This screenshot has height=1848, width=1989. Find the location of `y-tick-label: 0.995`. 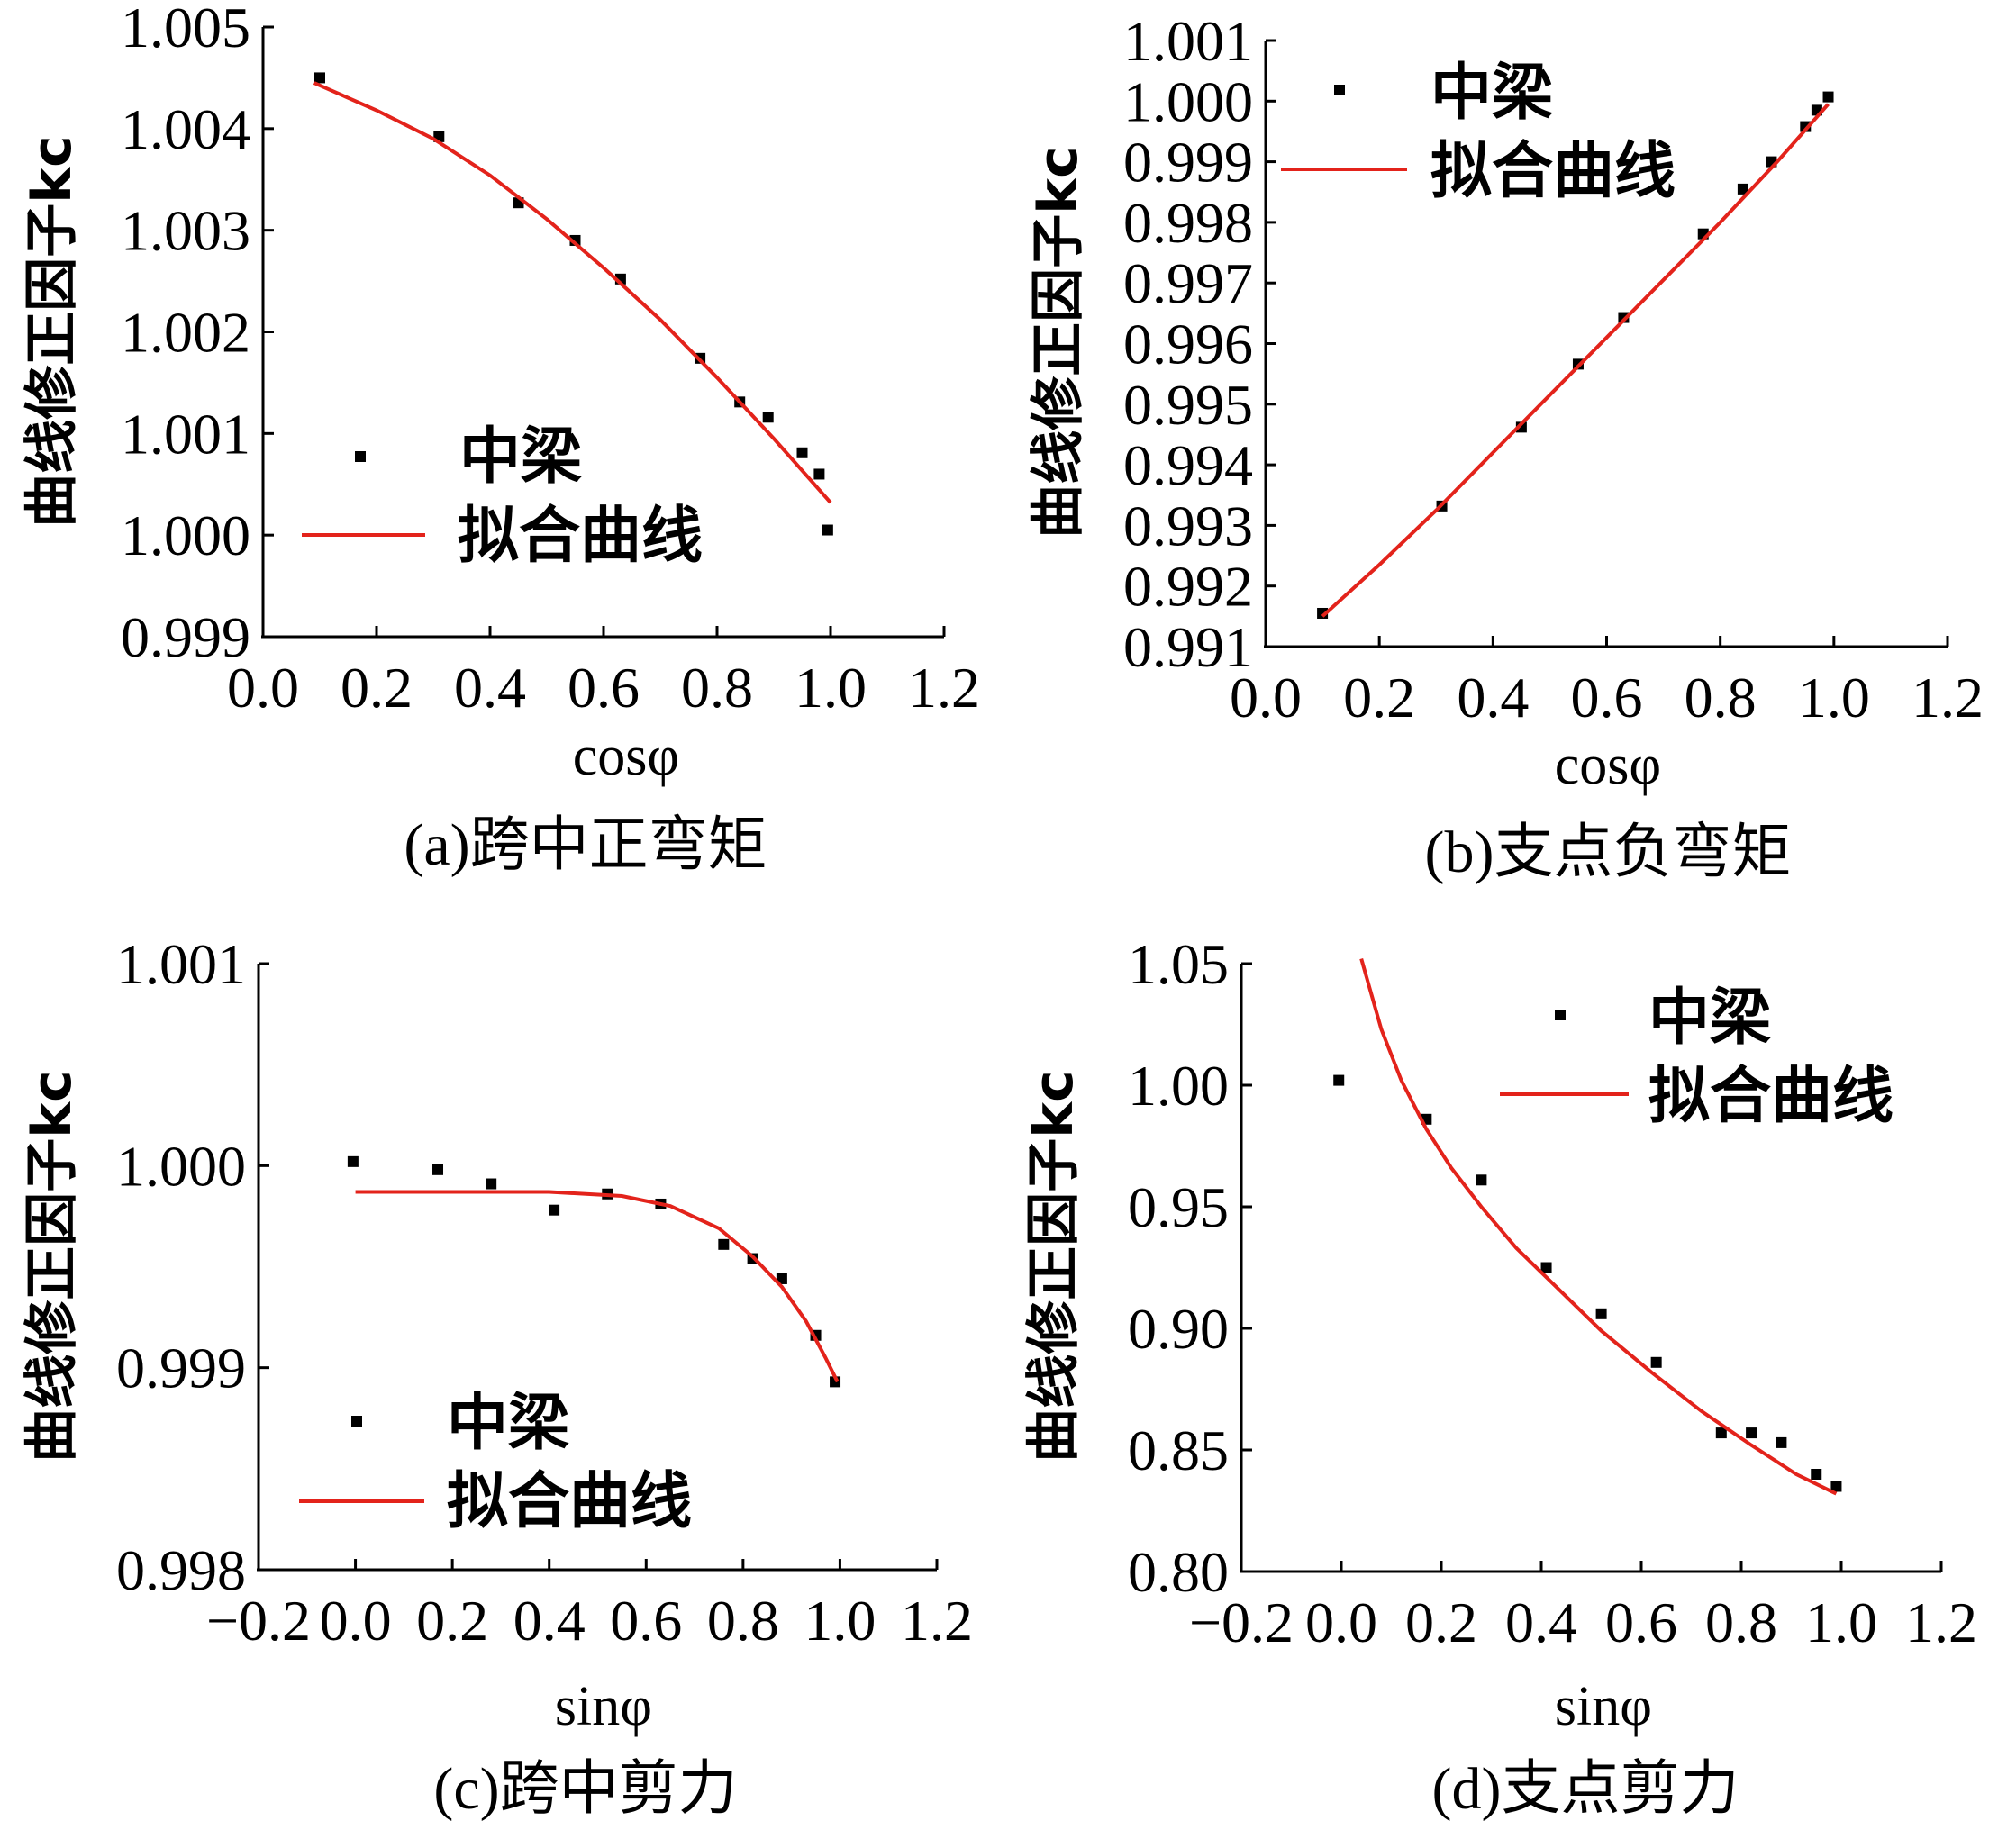

y-tick-label: 0.995 is located at coordinates (1188, 405).